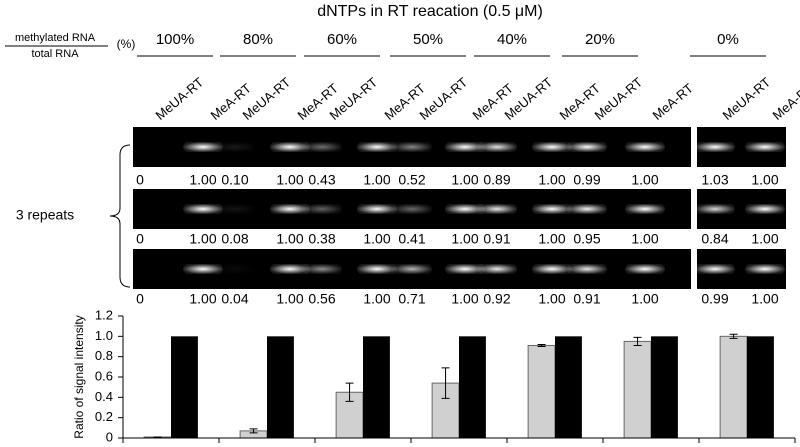 The height and width of the screenshot is (447, 800). Describe the element at coordinates (600, 39) in the screenshot. I see `percentage: 20%` at that location.